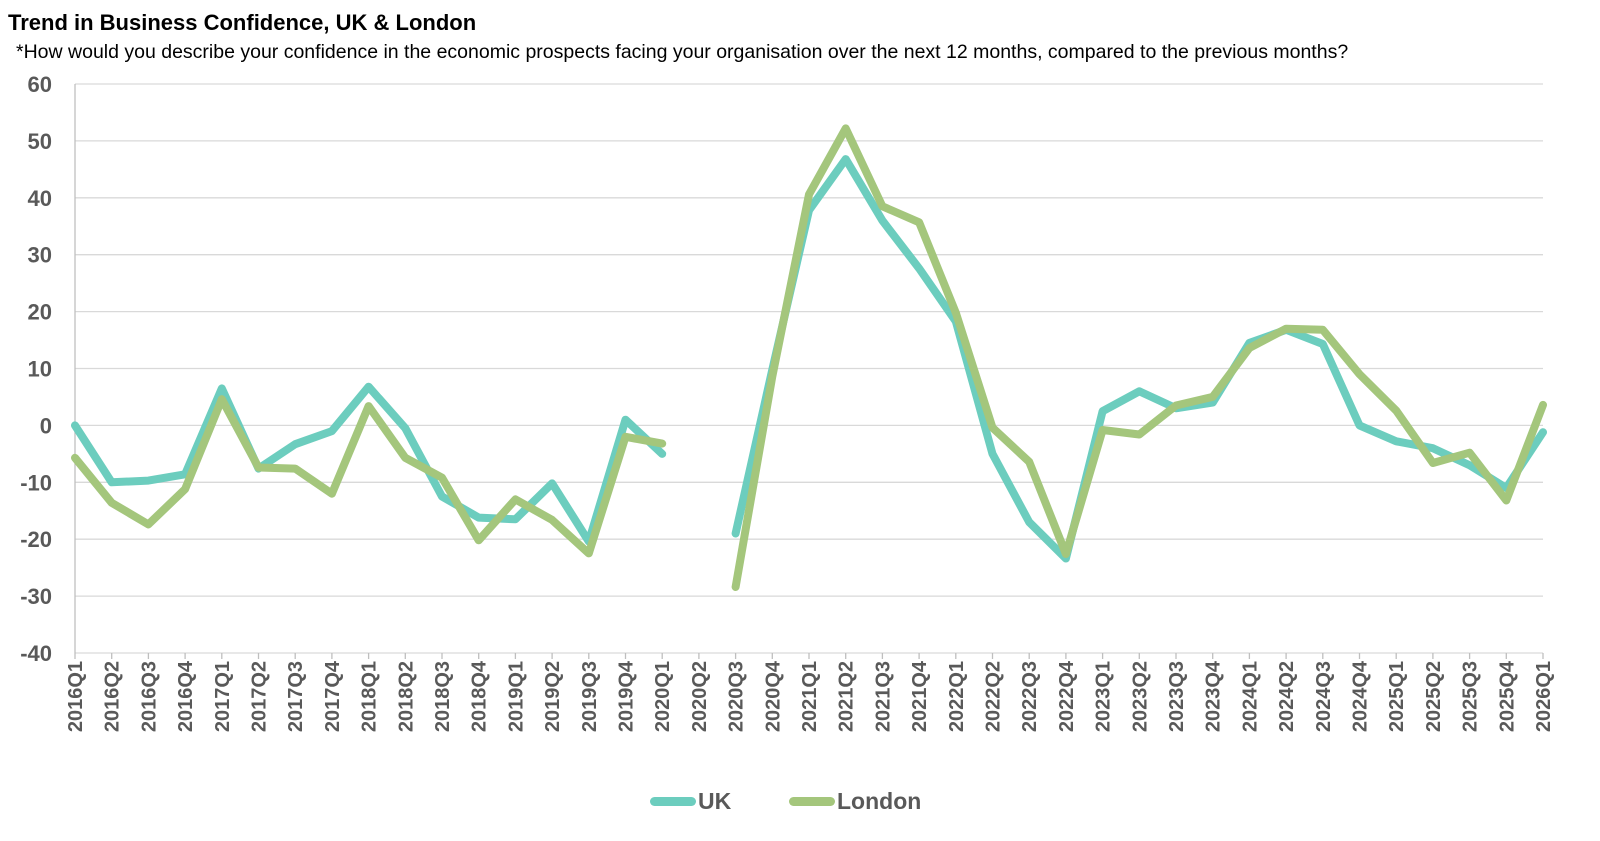 This screenshot has height=841, width=1600. Describe the element at coordinates (1324, 696) in the screenshot. I see `x-tick-label: 2024Q3` at that location.